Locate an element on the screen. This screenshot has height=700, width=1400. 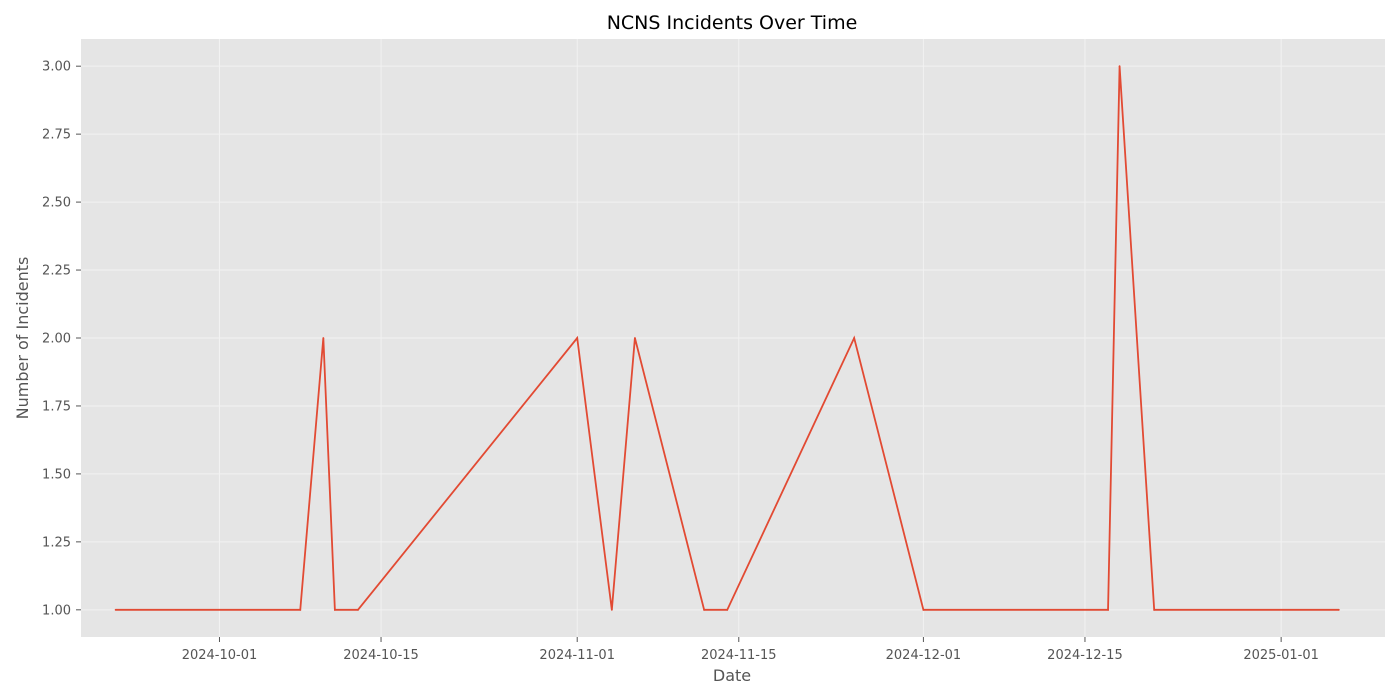
chart-title: NCNS Incidents Over Time is located at coordinates (732, 23).